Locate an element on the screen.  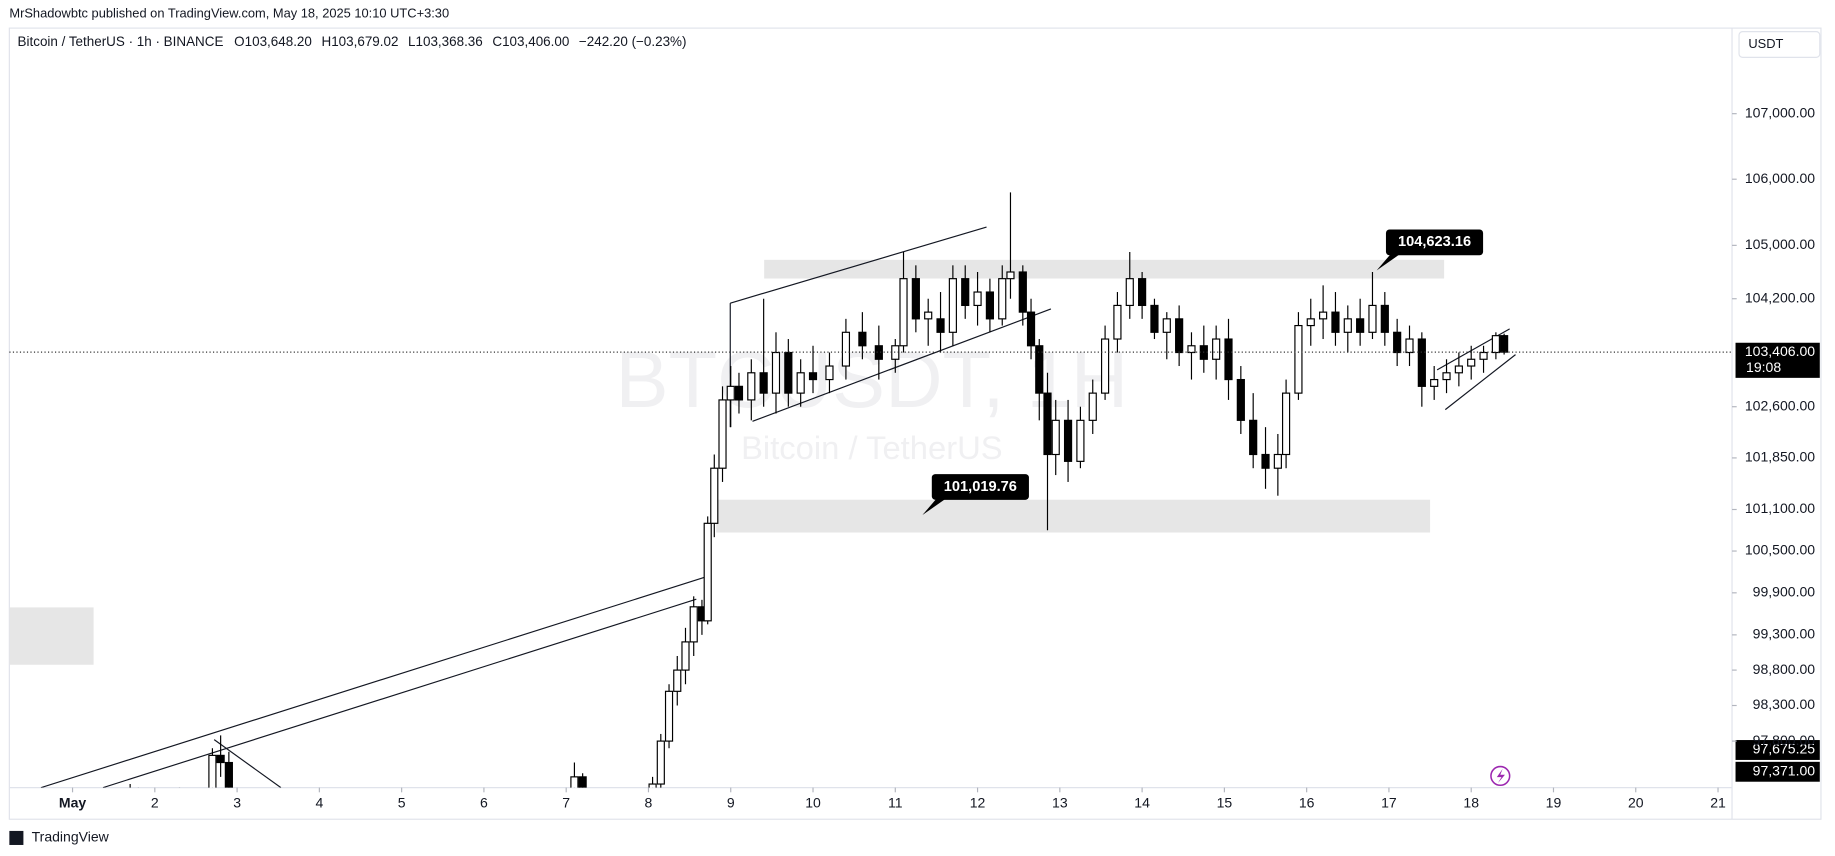
alert-icon is located at coordinates (1500, 776).